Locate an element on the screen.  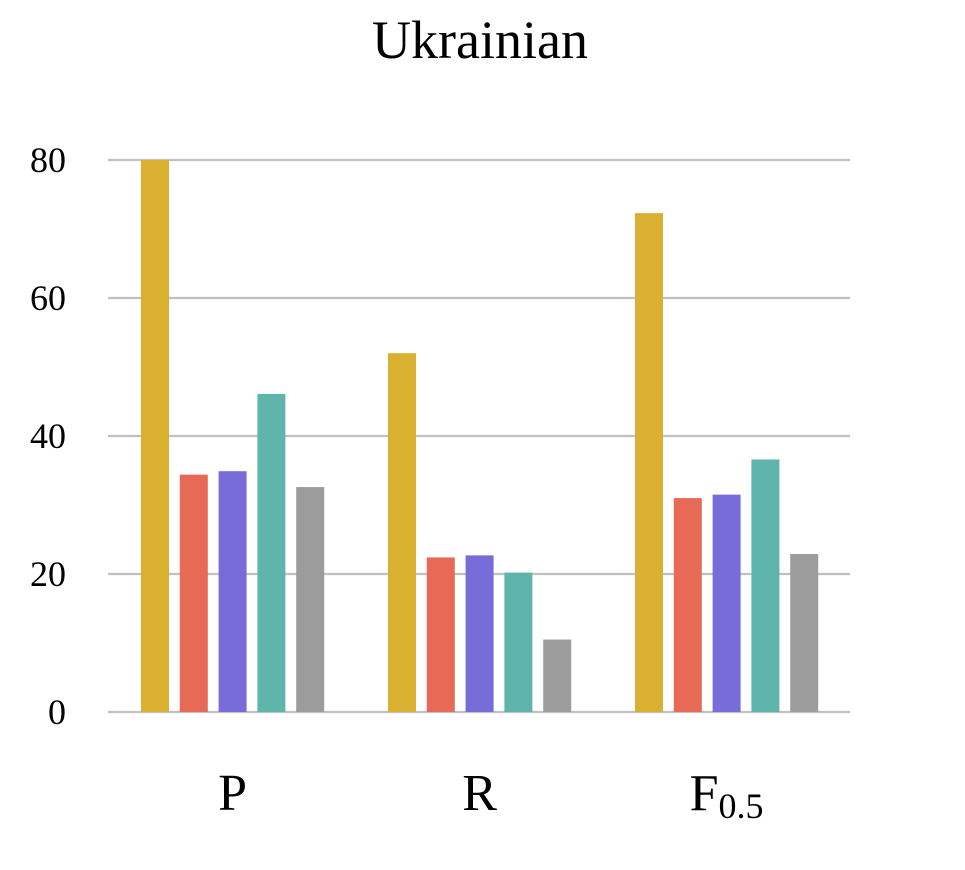
x-category-label: R is located at coordinates (479, 793).